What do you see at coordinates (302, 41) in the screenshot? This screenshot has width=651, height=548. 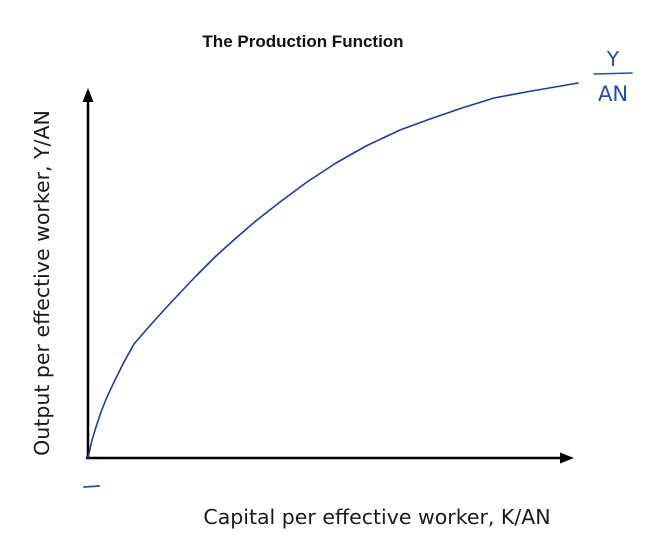 I see `chart-title: The Production Function` at bounding box center [302, 41].